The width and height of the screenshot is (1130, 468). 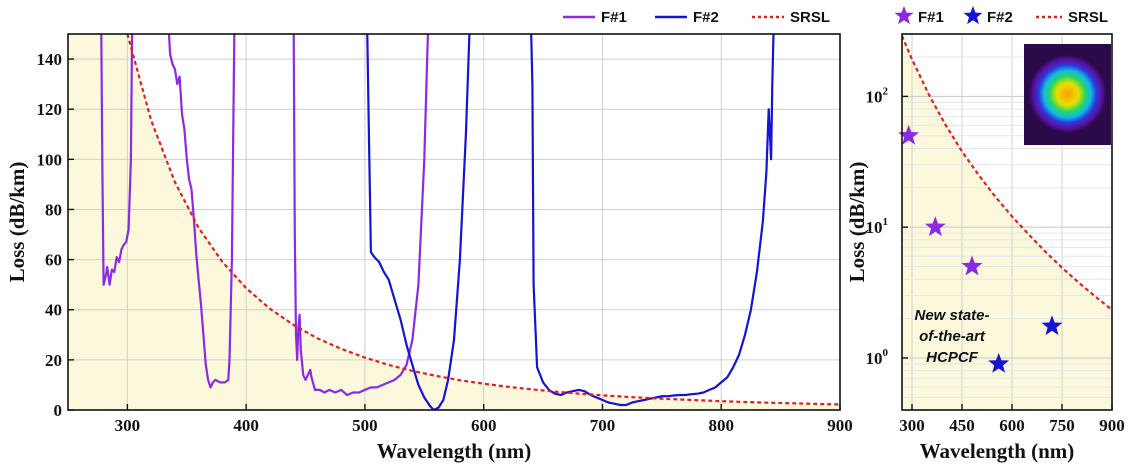 I want to click on x-tick-label: 700, so click(x=603, y=425).